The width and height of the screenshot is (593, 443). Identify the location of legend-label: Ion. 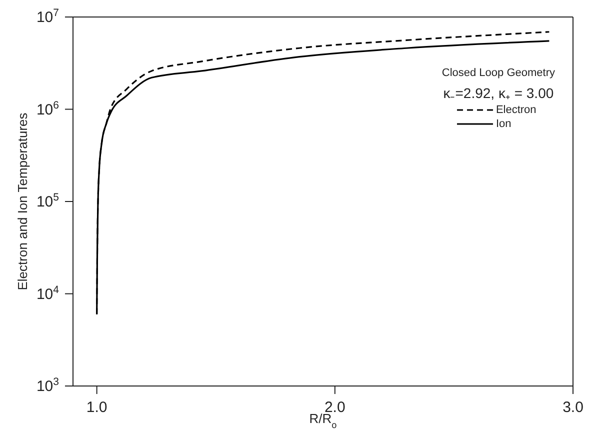
(504, 124).